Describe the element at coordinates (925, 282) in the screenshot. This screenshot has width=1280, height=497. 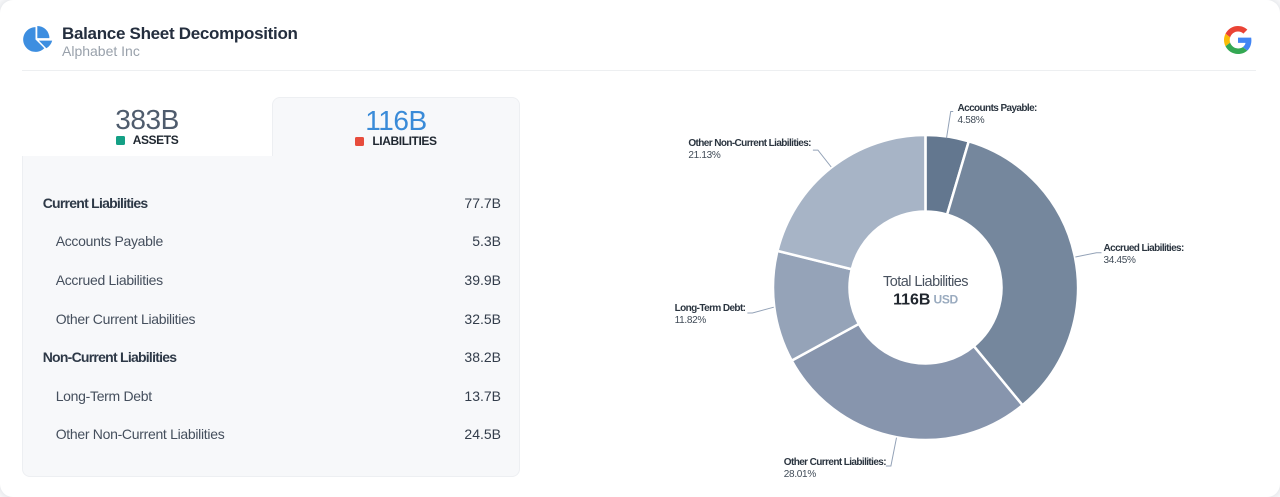
I see `svg-text: Total Liabilities` at that location.